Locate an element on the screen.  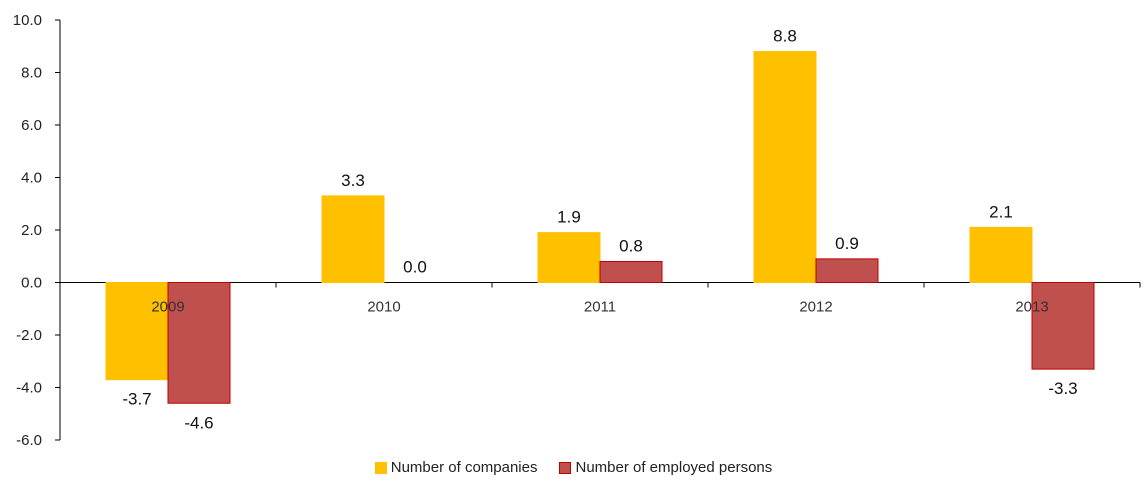
x-category-label: 2009 is located at coordinates (167, 307).